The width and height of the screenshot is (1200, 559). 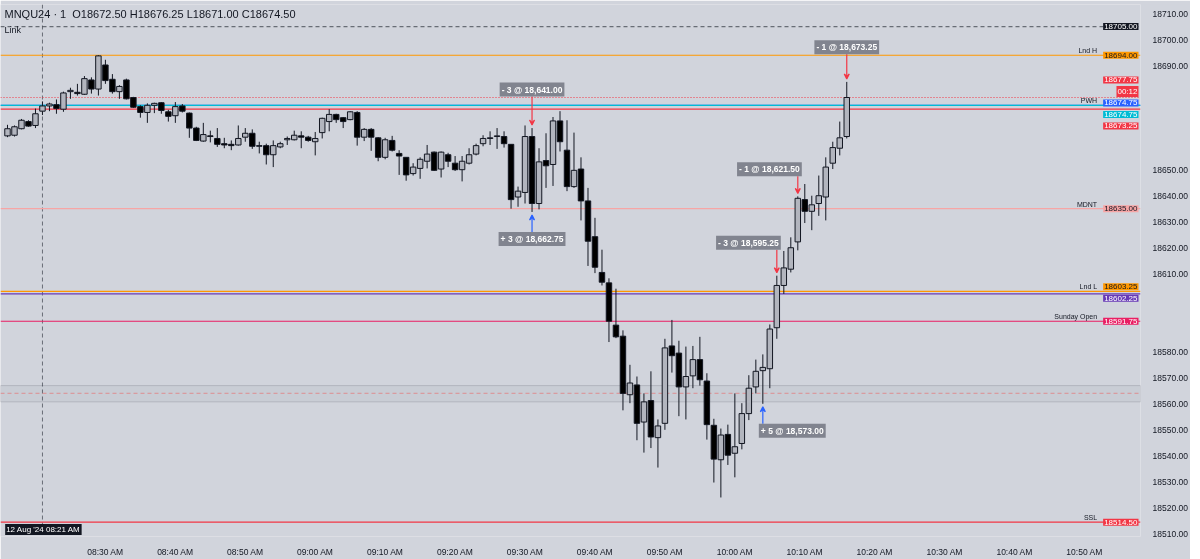 I want to click on x-tick-label: 09:00 AM, so click(x=315, y=551).